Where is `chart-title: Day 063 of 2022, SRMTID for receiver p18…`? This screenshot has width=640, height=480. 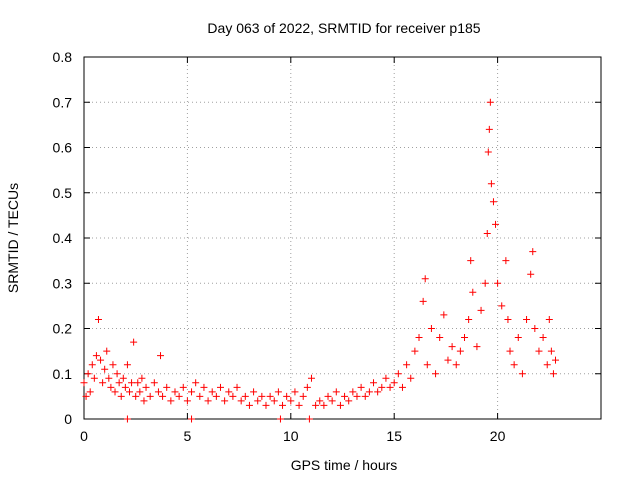
chart-title: Day 063 of 2022, SRMTID for receiver p18… is located at coordinates (343, 28).